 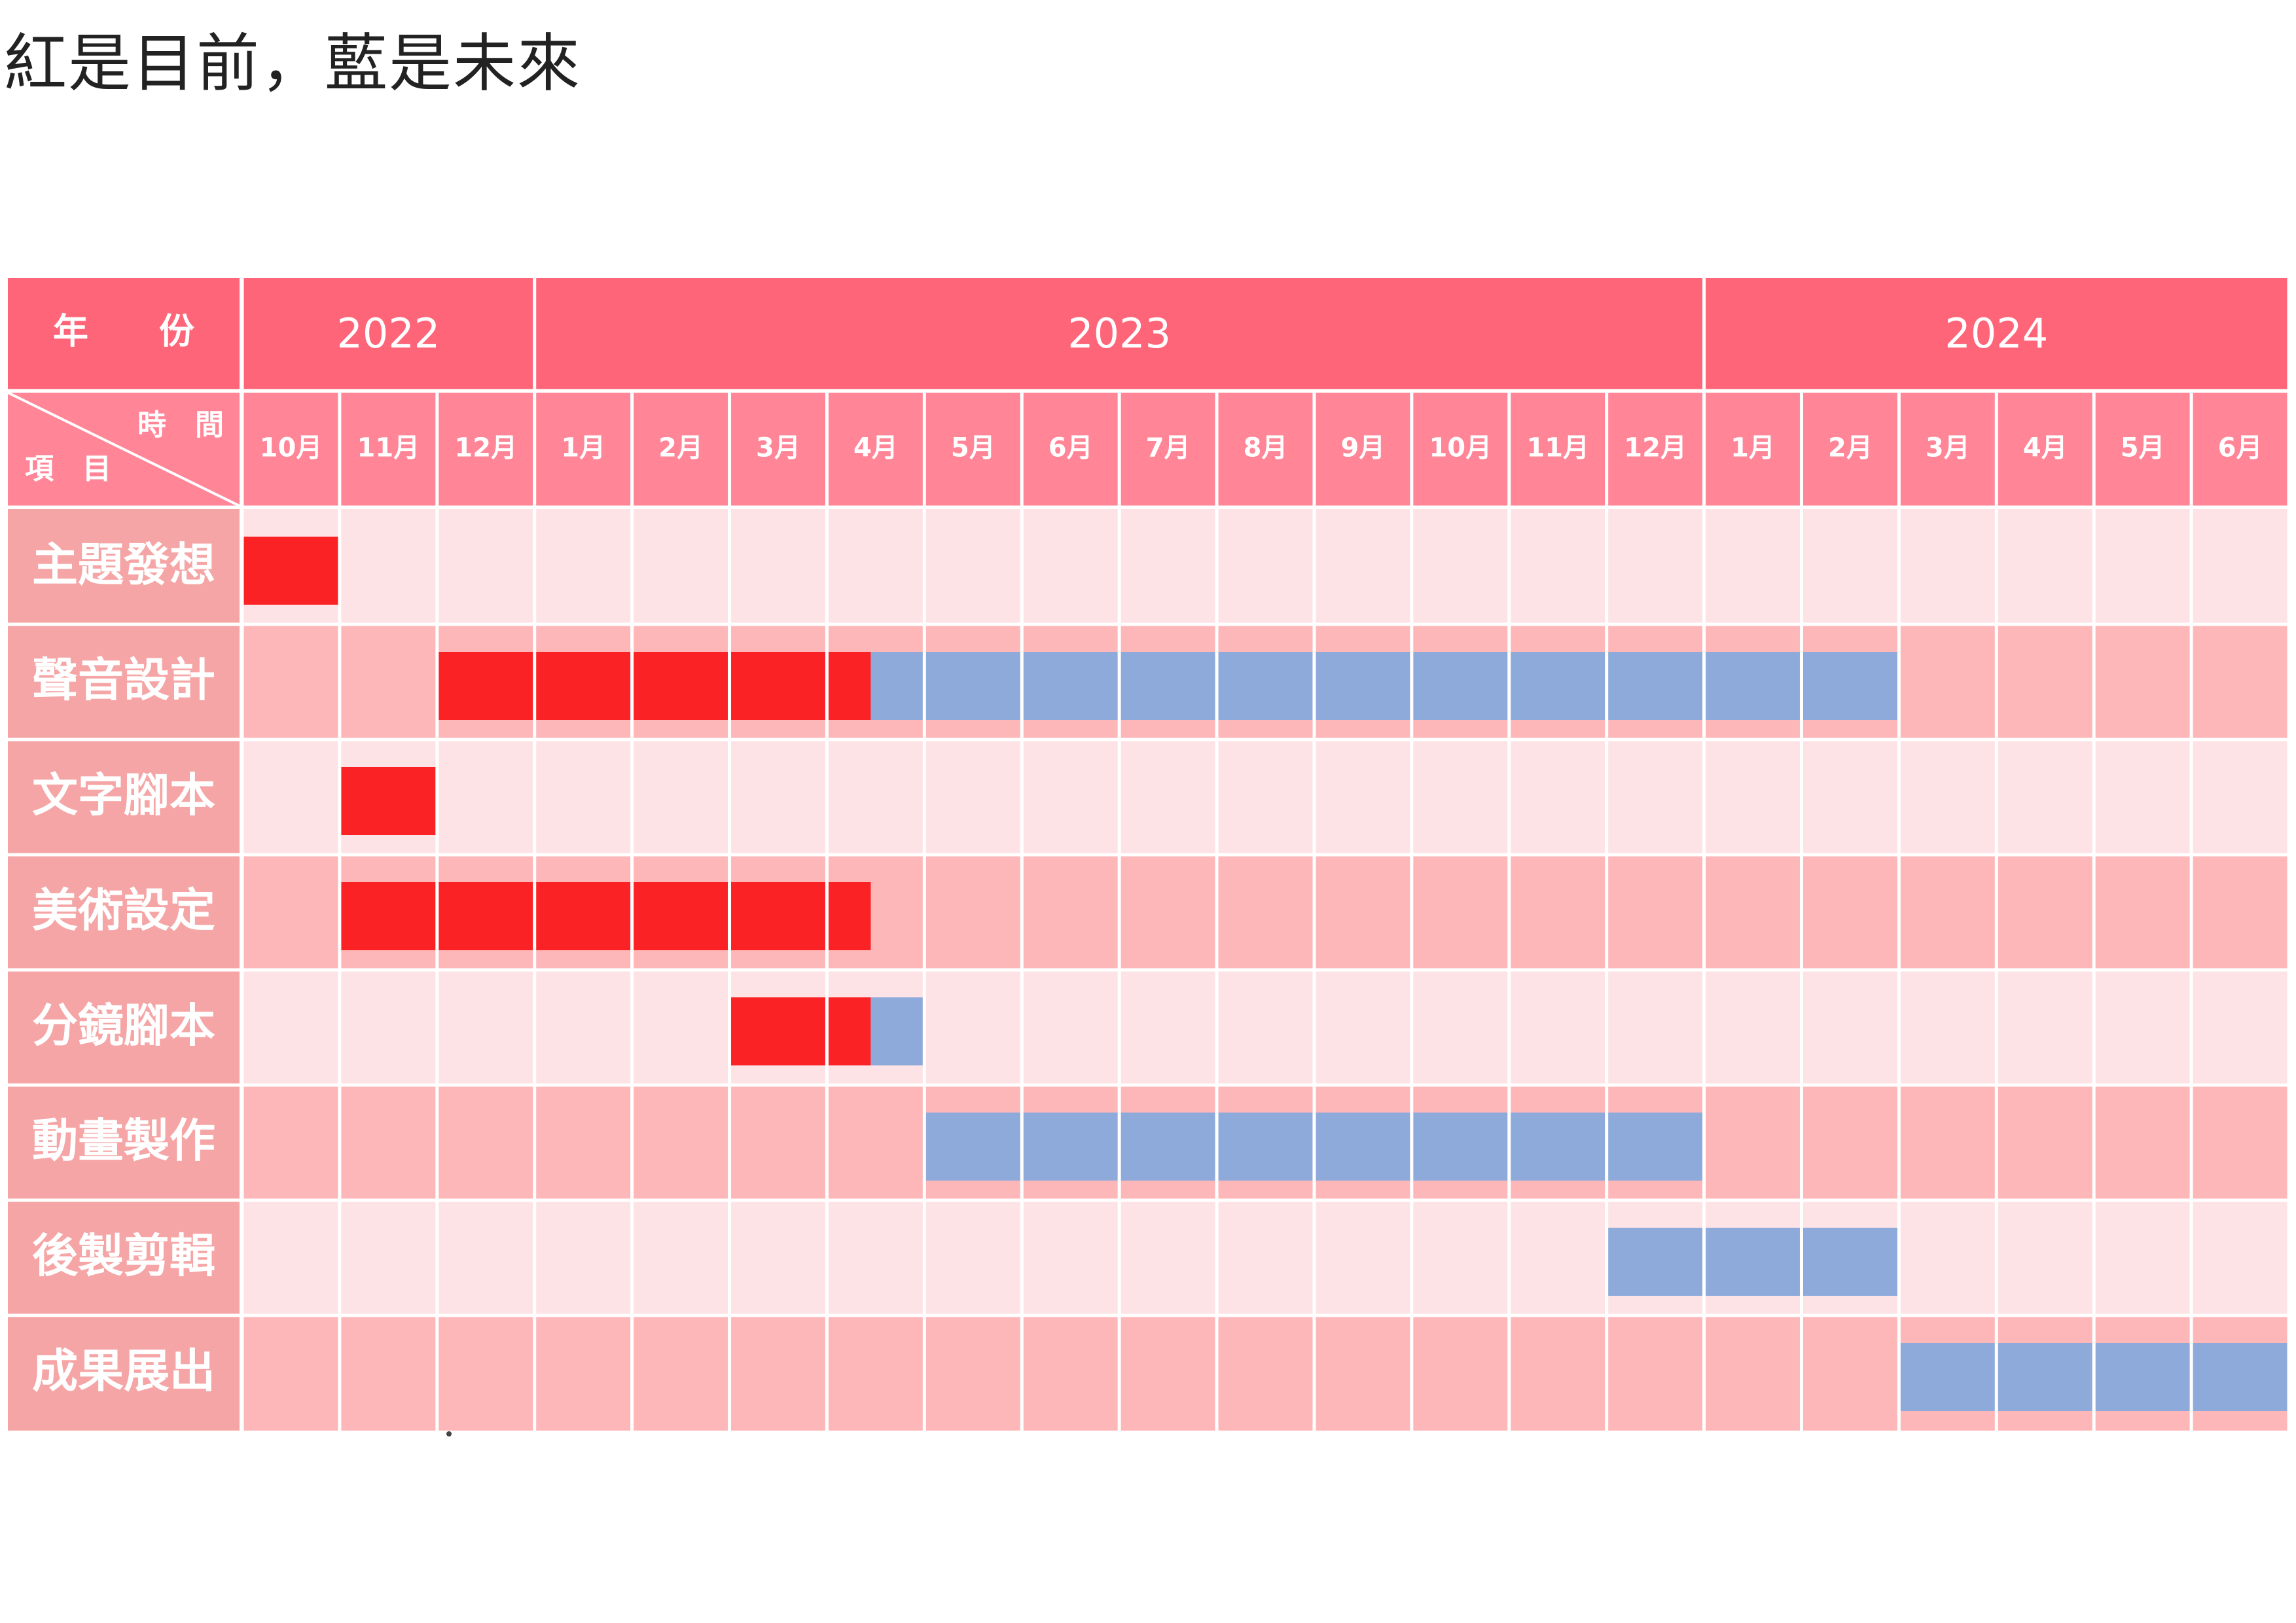 I want to click on task-label: 文字腳本, so click(x=124, y=795).